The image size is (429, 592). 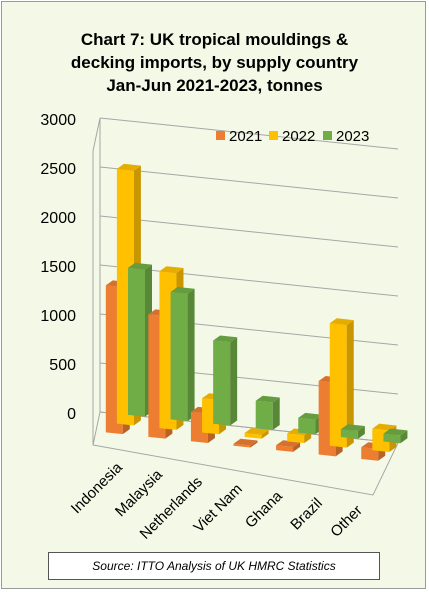 I want to click on legend-swatch-2023, so click(x=327, y=135).